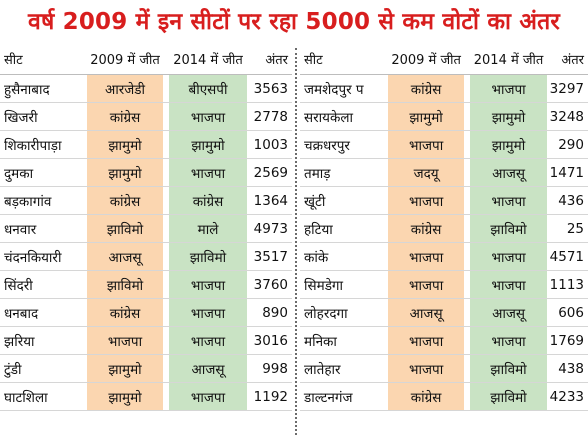 This screenshot has height=443, width=588. I want to click on seat-cell: तमाड़, so click(317, 173).